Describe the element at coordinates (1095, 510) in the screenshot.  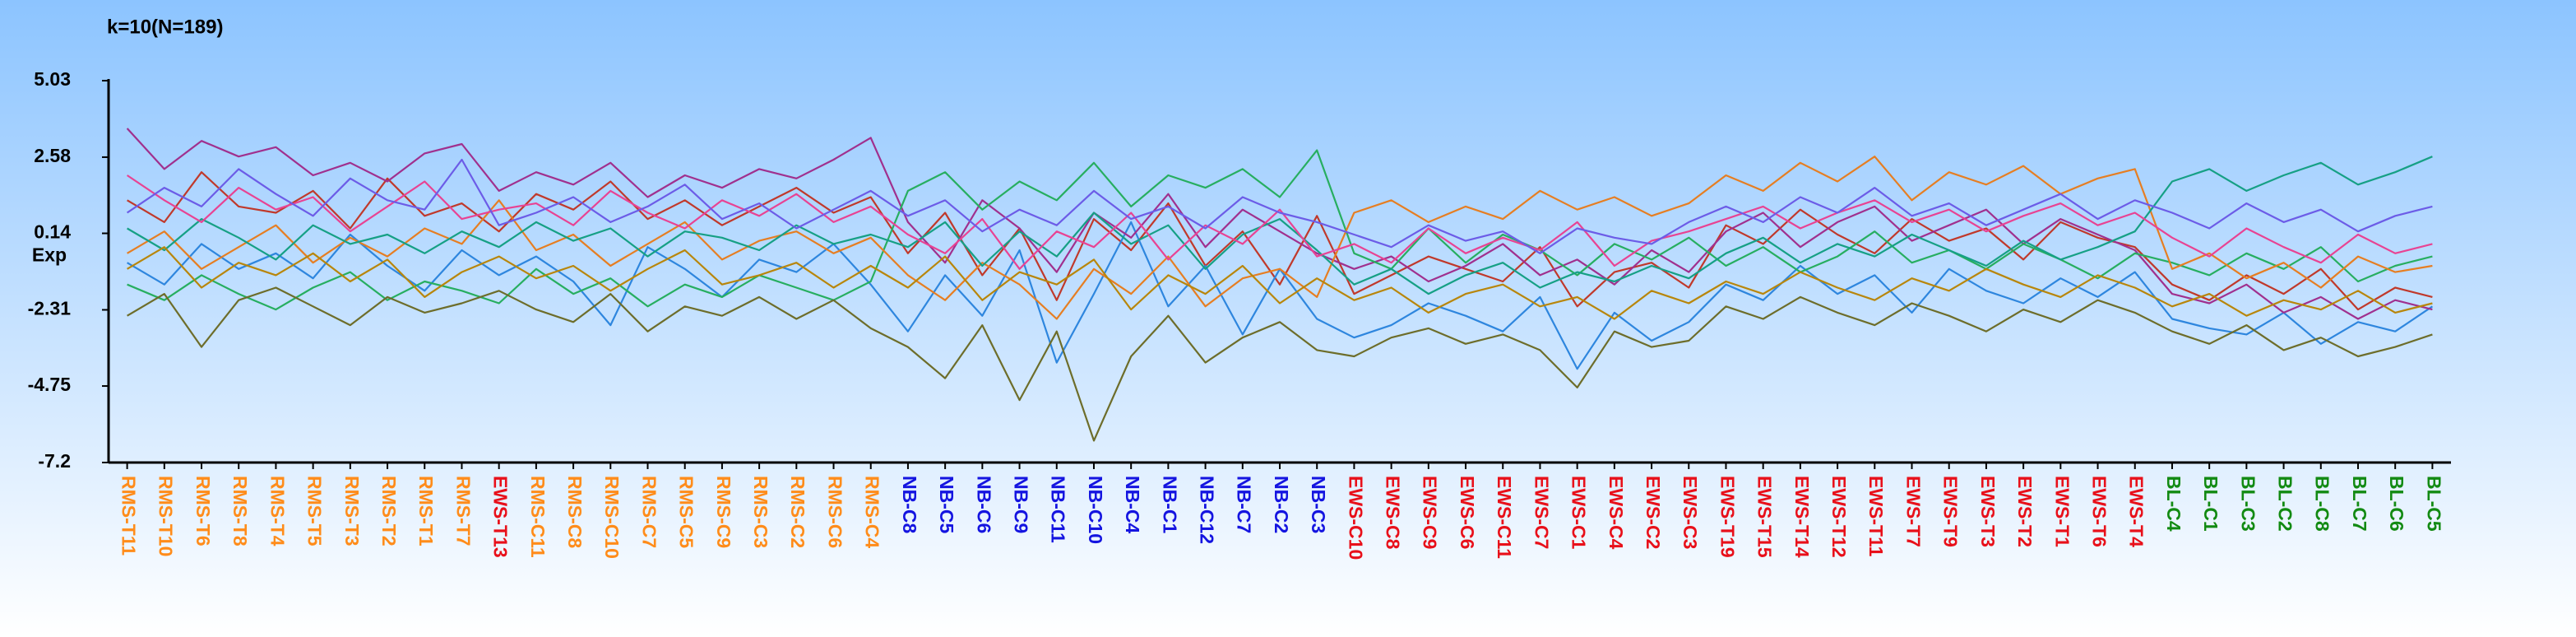
I see `x-tick-label: NB-C10` at that location.